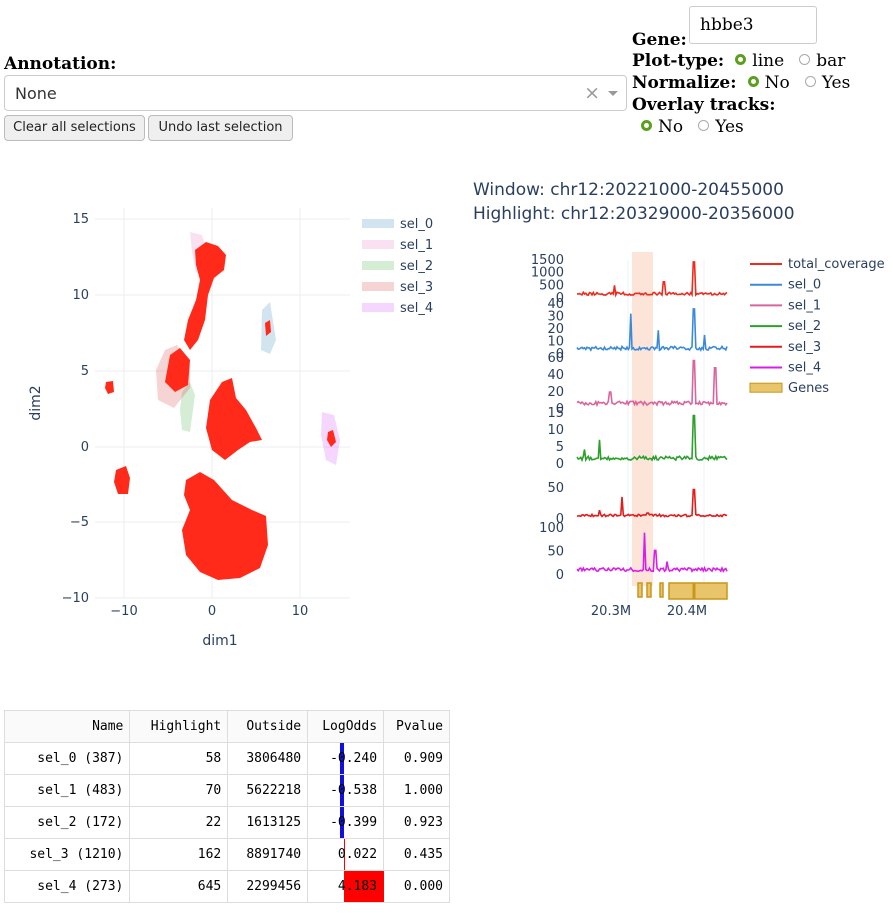 This screenshot has height=913, width=893. Describe the element at coordinates (652, 279) in the screenshot. I see `track-line-total-coverage` at that location.